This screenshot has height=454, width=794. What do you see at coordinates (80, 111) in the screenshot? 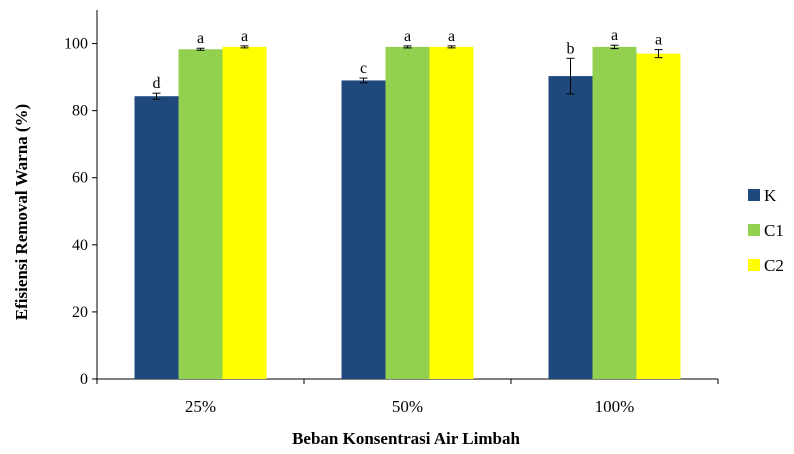
I see `y-tick-label: 80` at bounding box center [80, 111].